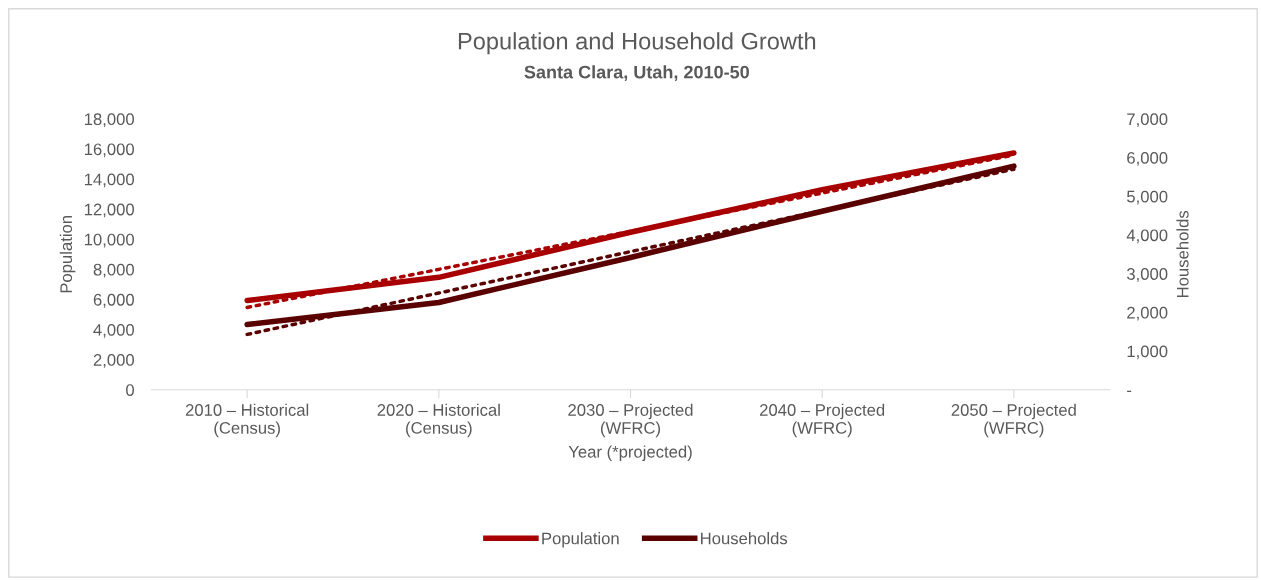 This screenshot has width=1261, height=580. Describe the element at coordinates (1147, 236) in the screenshot. I see `y2-tick-label: 4,000` at that location.